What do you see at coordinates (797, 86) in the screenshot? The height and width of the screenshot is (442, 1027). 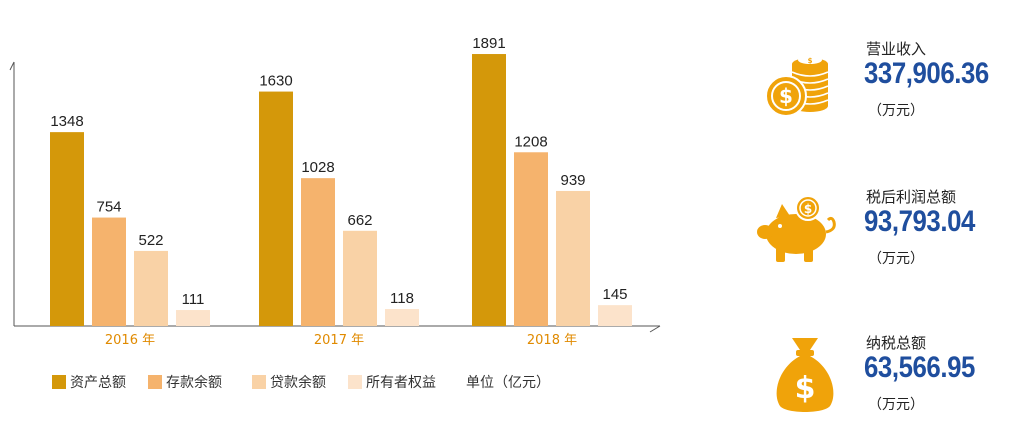 I see `coins-icon: $ $` at bounding box center [797, 86].